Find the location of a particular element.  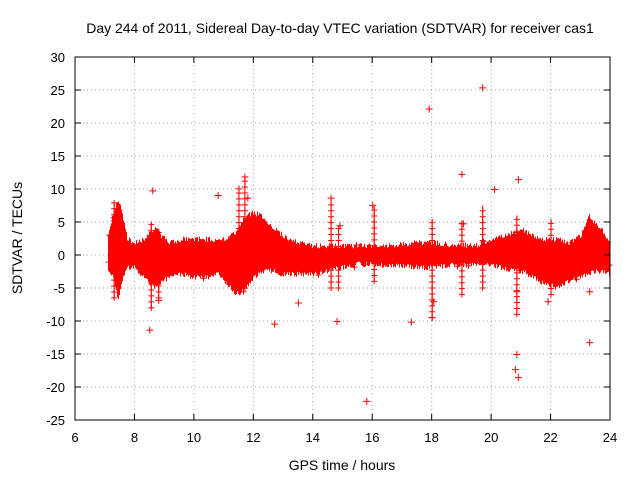

y-tick-label: 15 is located at coordinates (58, 156).